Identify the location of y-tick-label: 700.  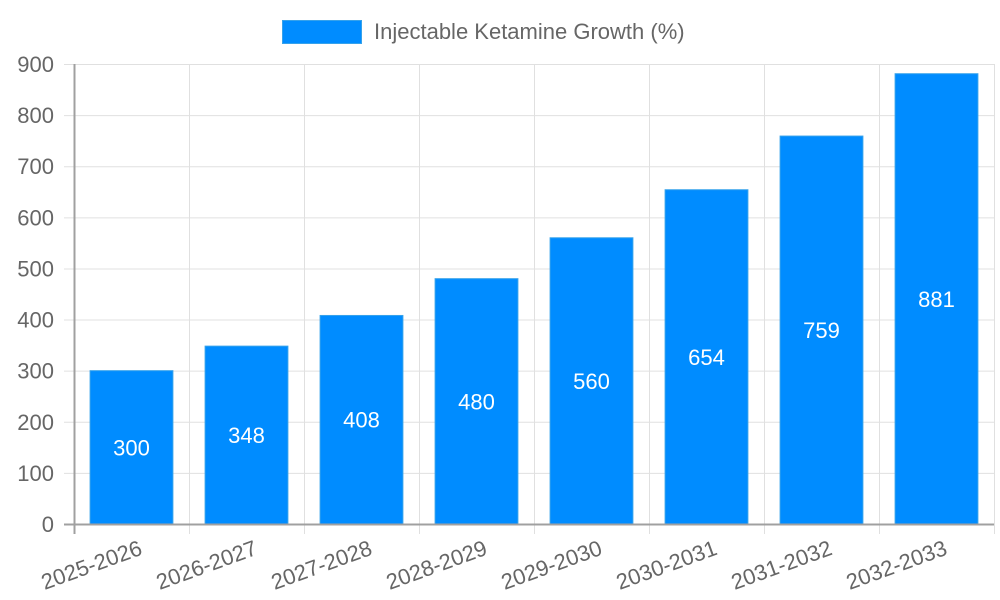
(35, 166).